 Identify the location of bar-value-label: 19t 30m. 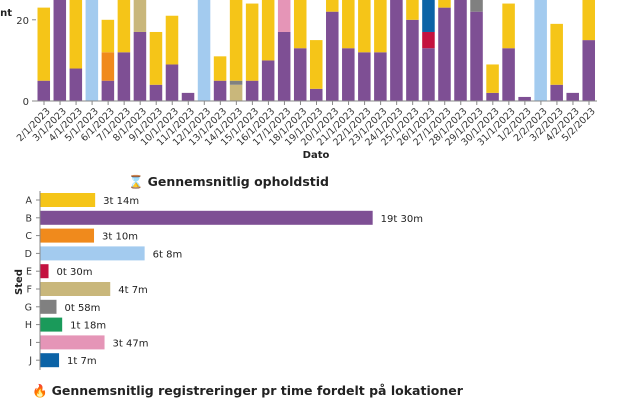
(402, 219).